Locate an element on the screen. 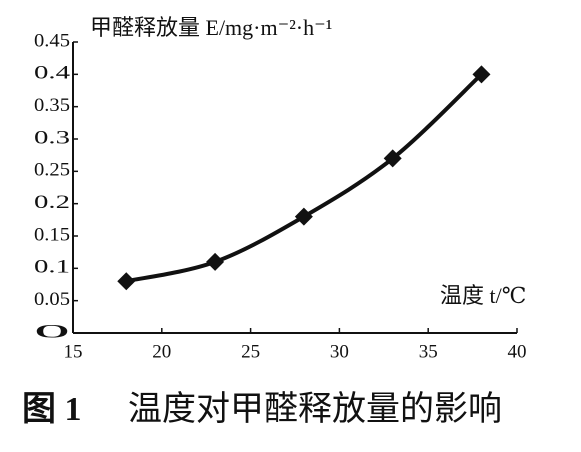 This screenshot has width=581, height=452. y-tick-label: 0.2 is located at coordinates (52, 202).